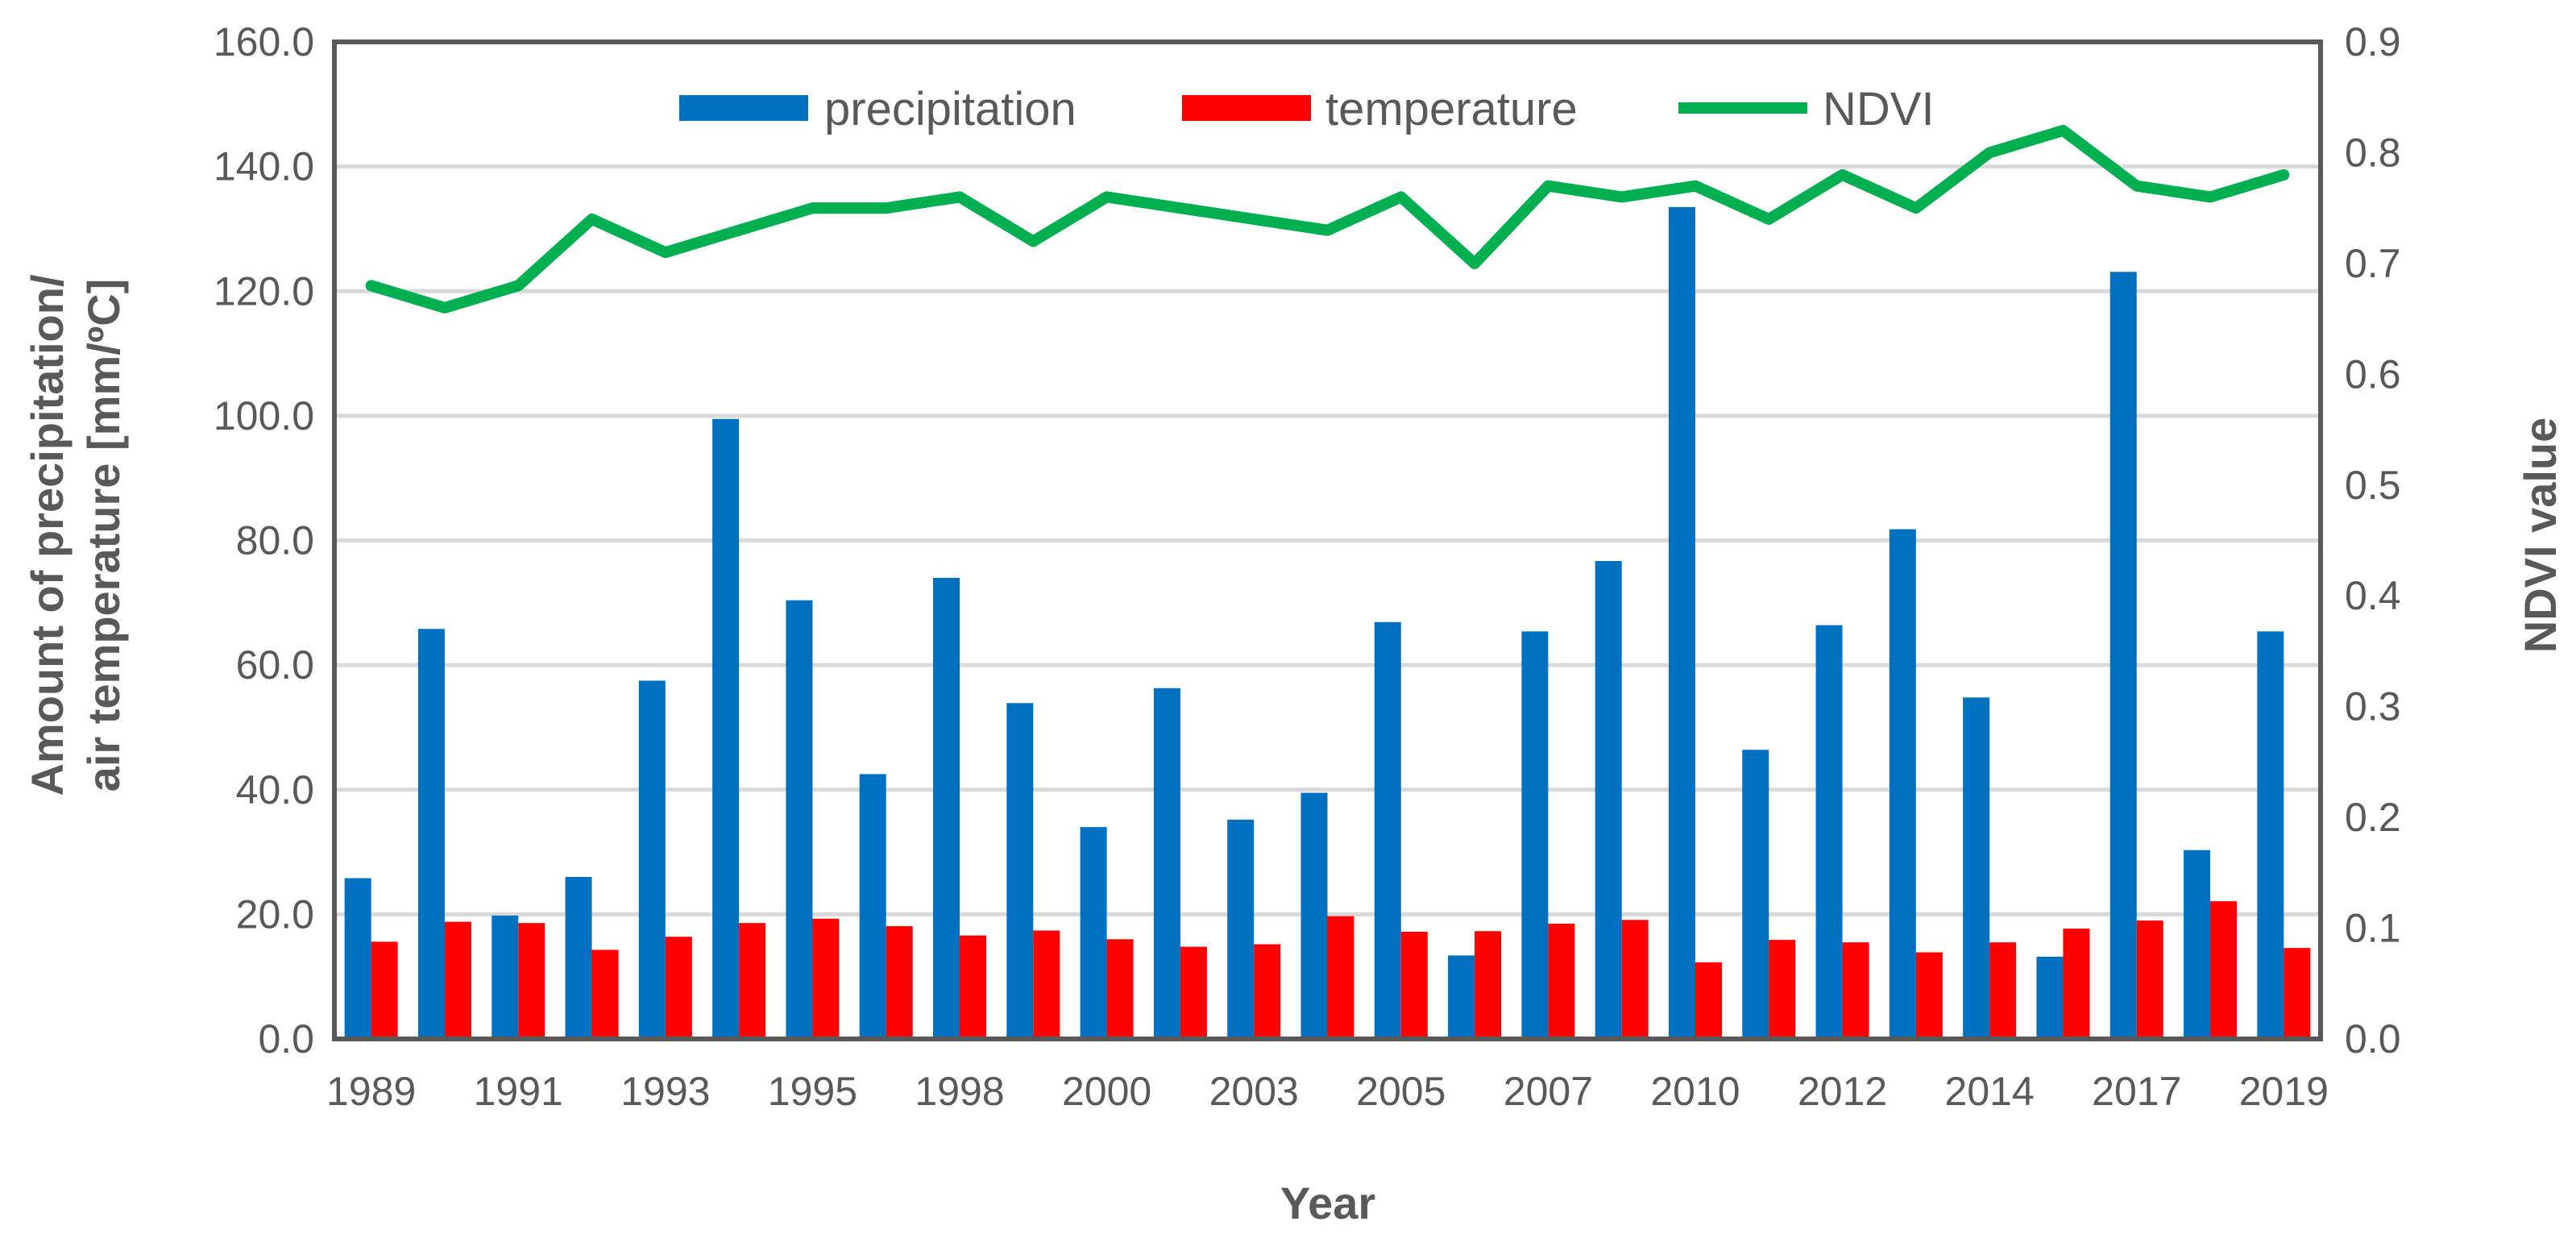  I want to click on y-axis-title-line-1: Amount of precipitation/, so click(47, 535).